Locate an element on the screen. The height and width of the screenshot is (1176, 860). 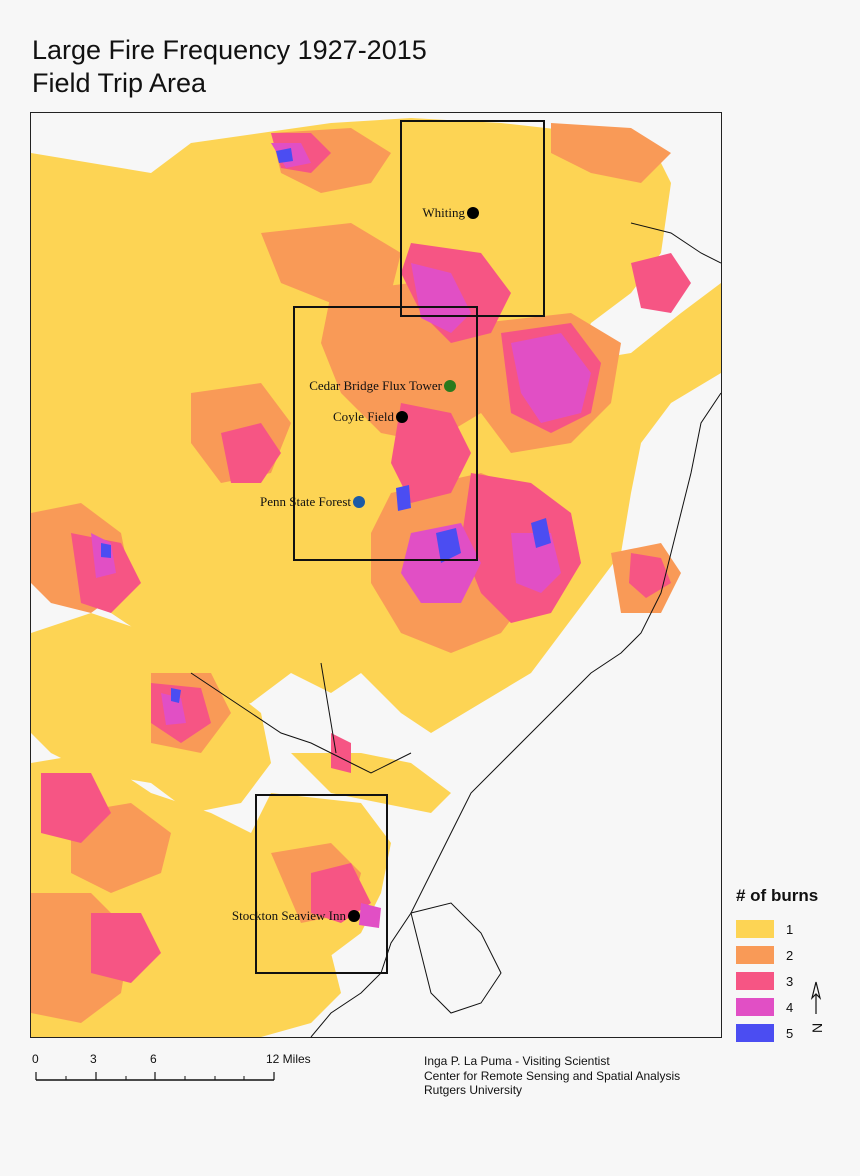
place-cedar-bridge: Cedar Bridge Flux Tower is located at coordinates (382, 385).